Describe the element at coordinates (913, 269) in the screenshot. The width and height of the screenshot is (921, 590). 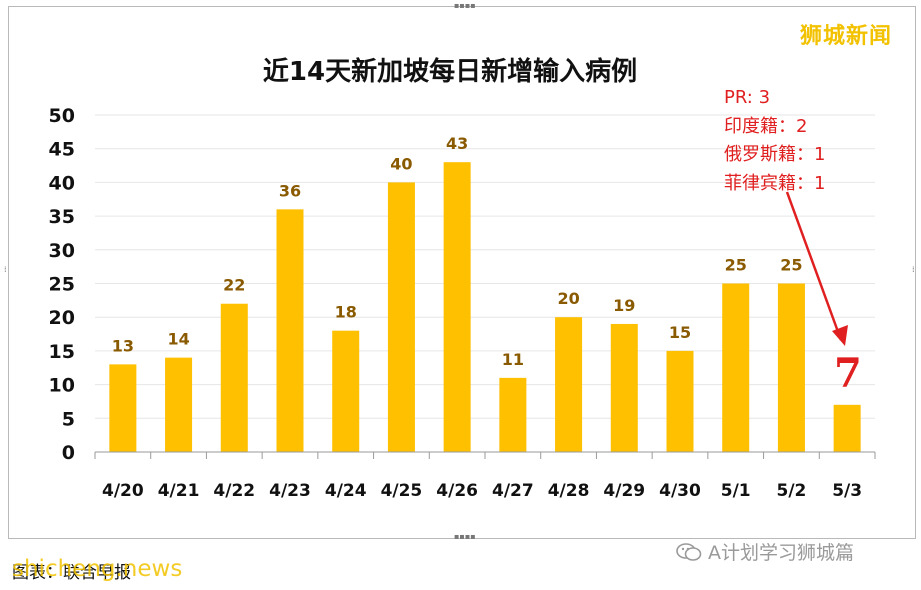
I see `resize-handle-right: ⁞` at that location.